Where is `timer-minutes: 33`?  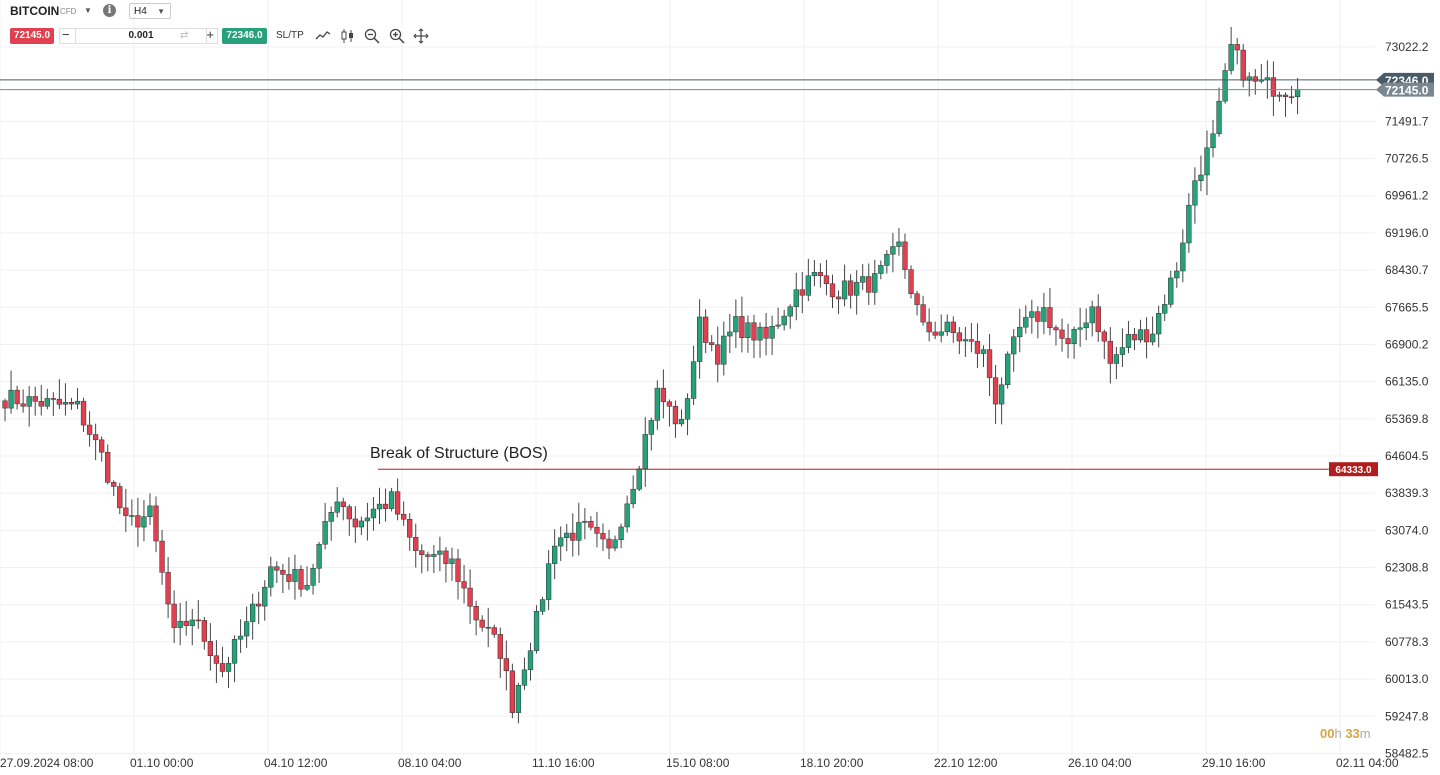 timer-minutes: 33 is located at coordinates (1352, 733).